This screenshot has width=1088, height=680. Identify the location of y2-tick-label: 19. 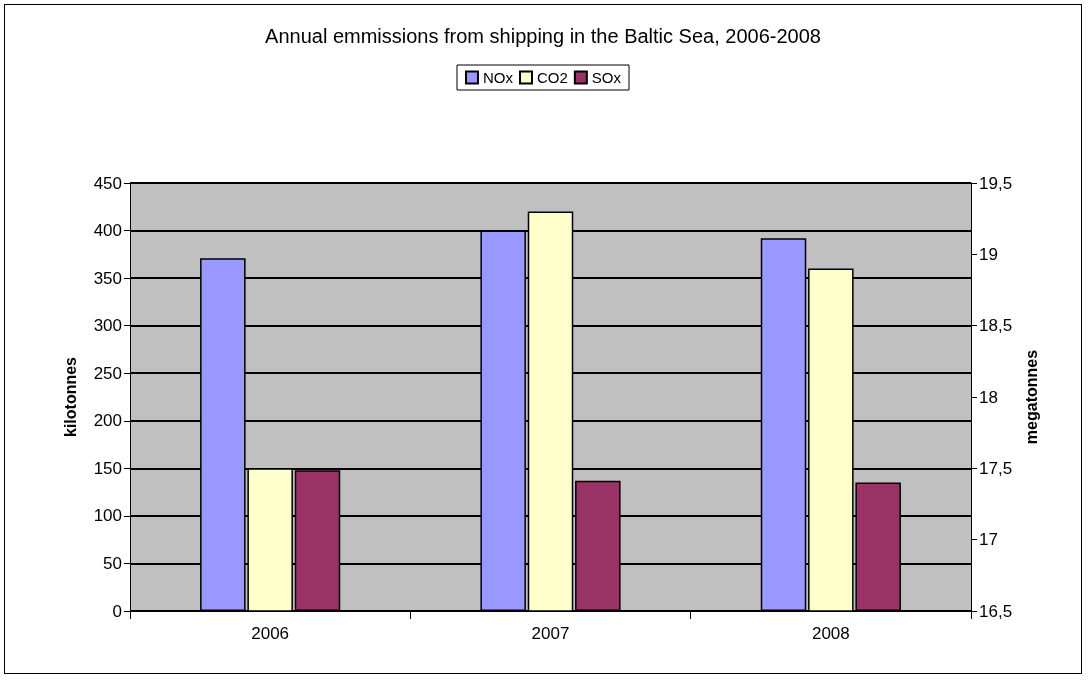
(988, 254).